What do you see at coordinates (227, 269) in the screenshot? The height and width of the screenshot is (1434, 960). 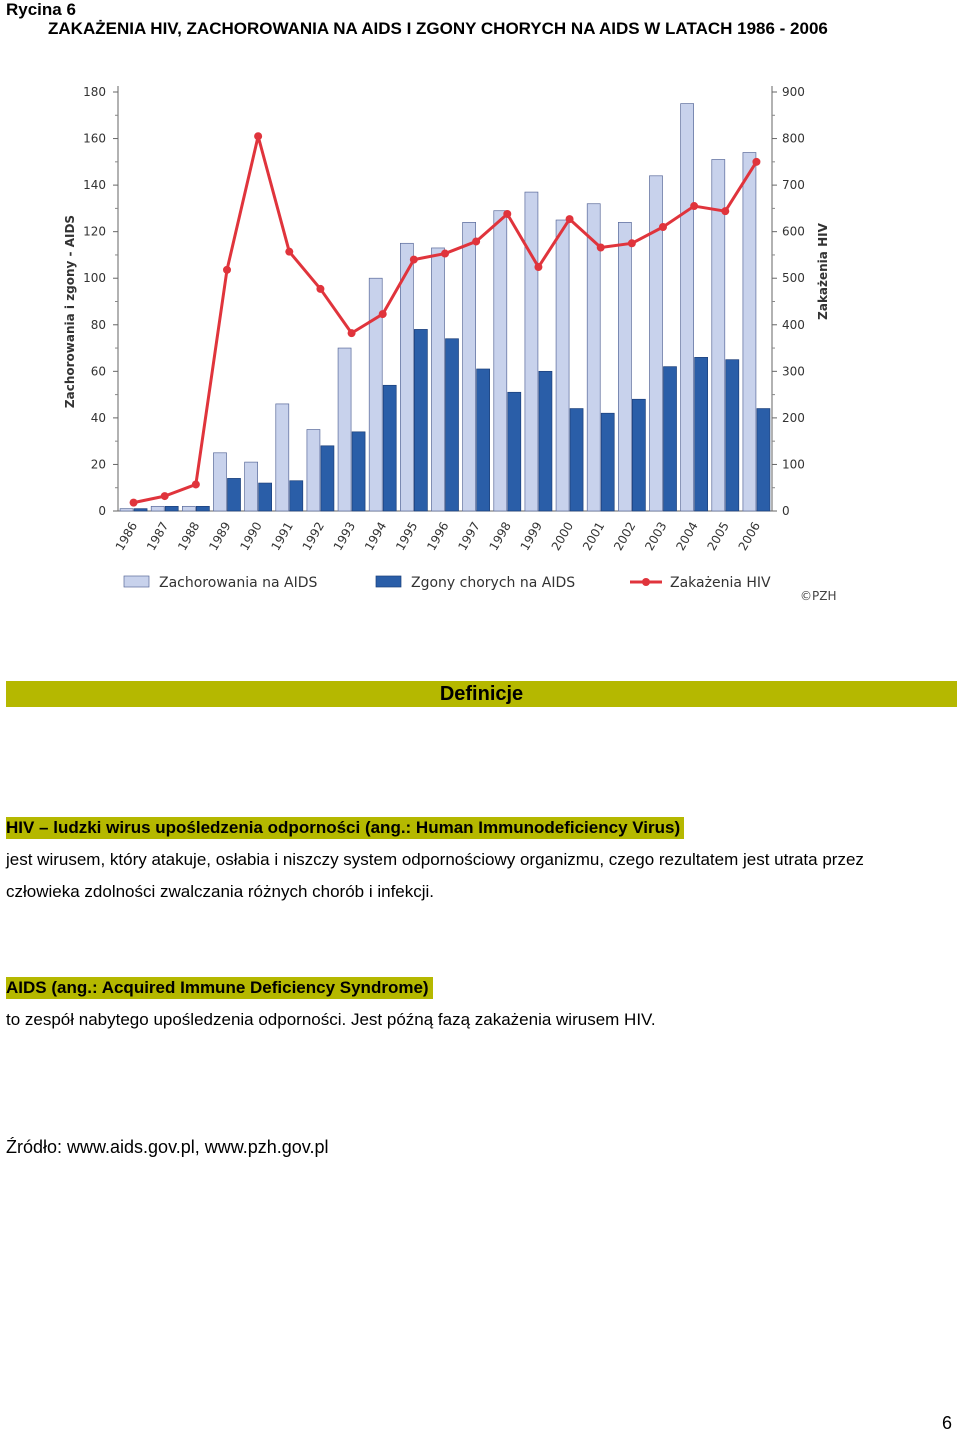 I see `point-hiv-1989` at bounding box center [227, 269].